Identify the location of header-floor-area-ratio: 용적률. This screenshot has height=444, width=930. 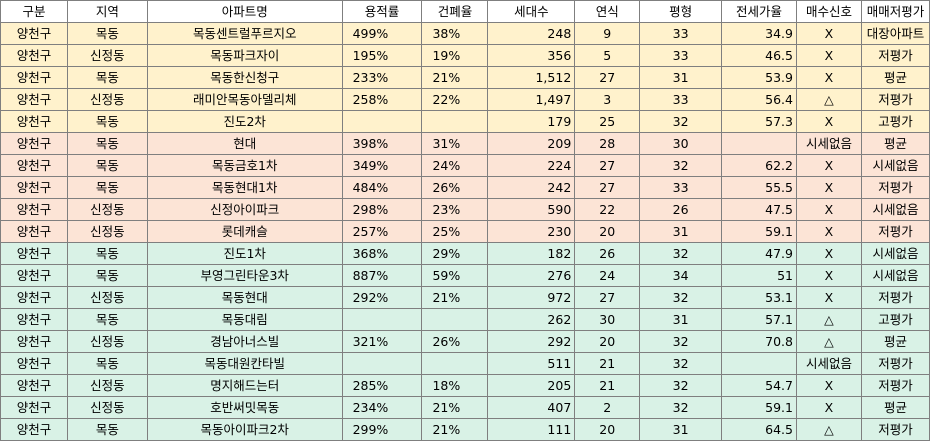
(382, 11).